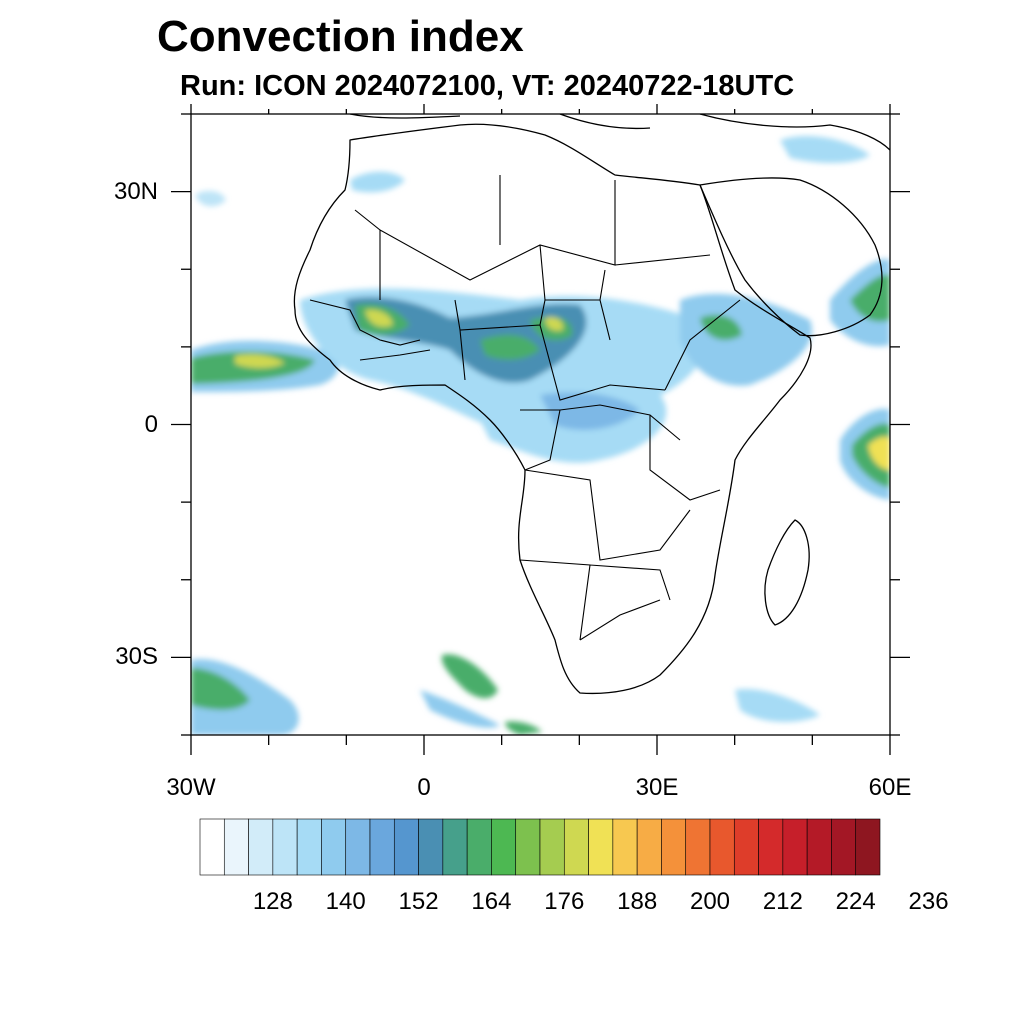 The image size is (1024, 1024). Describe the element at coordinates (782, 901) in the screenshot. I see `colorbar-label: 212` at that location.